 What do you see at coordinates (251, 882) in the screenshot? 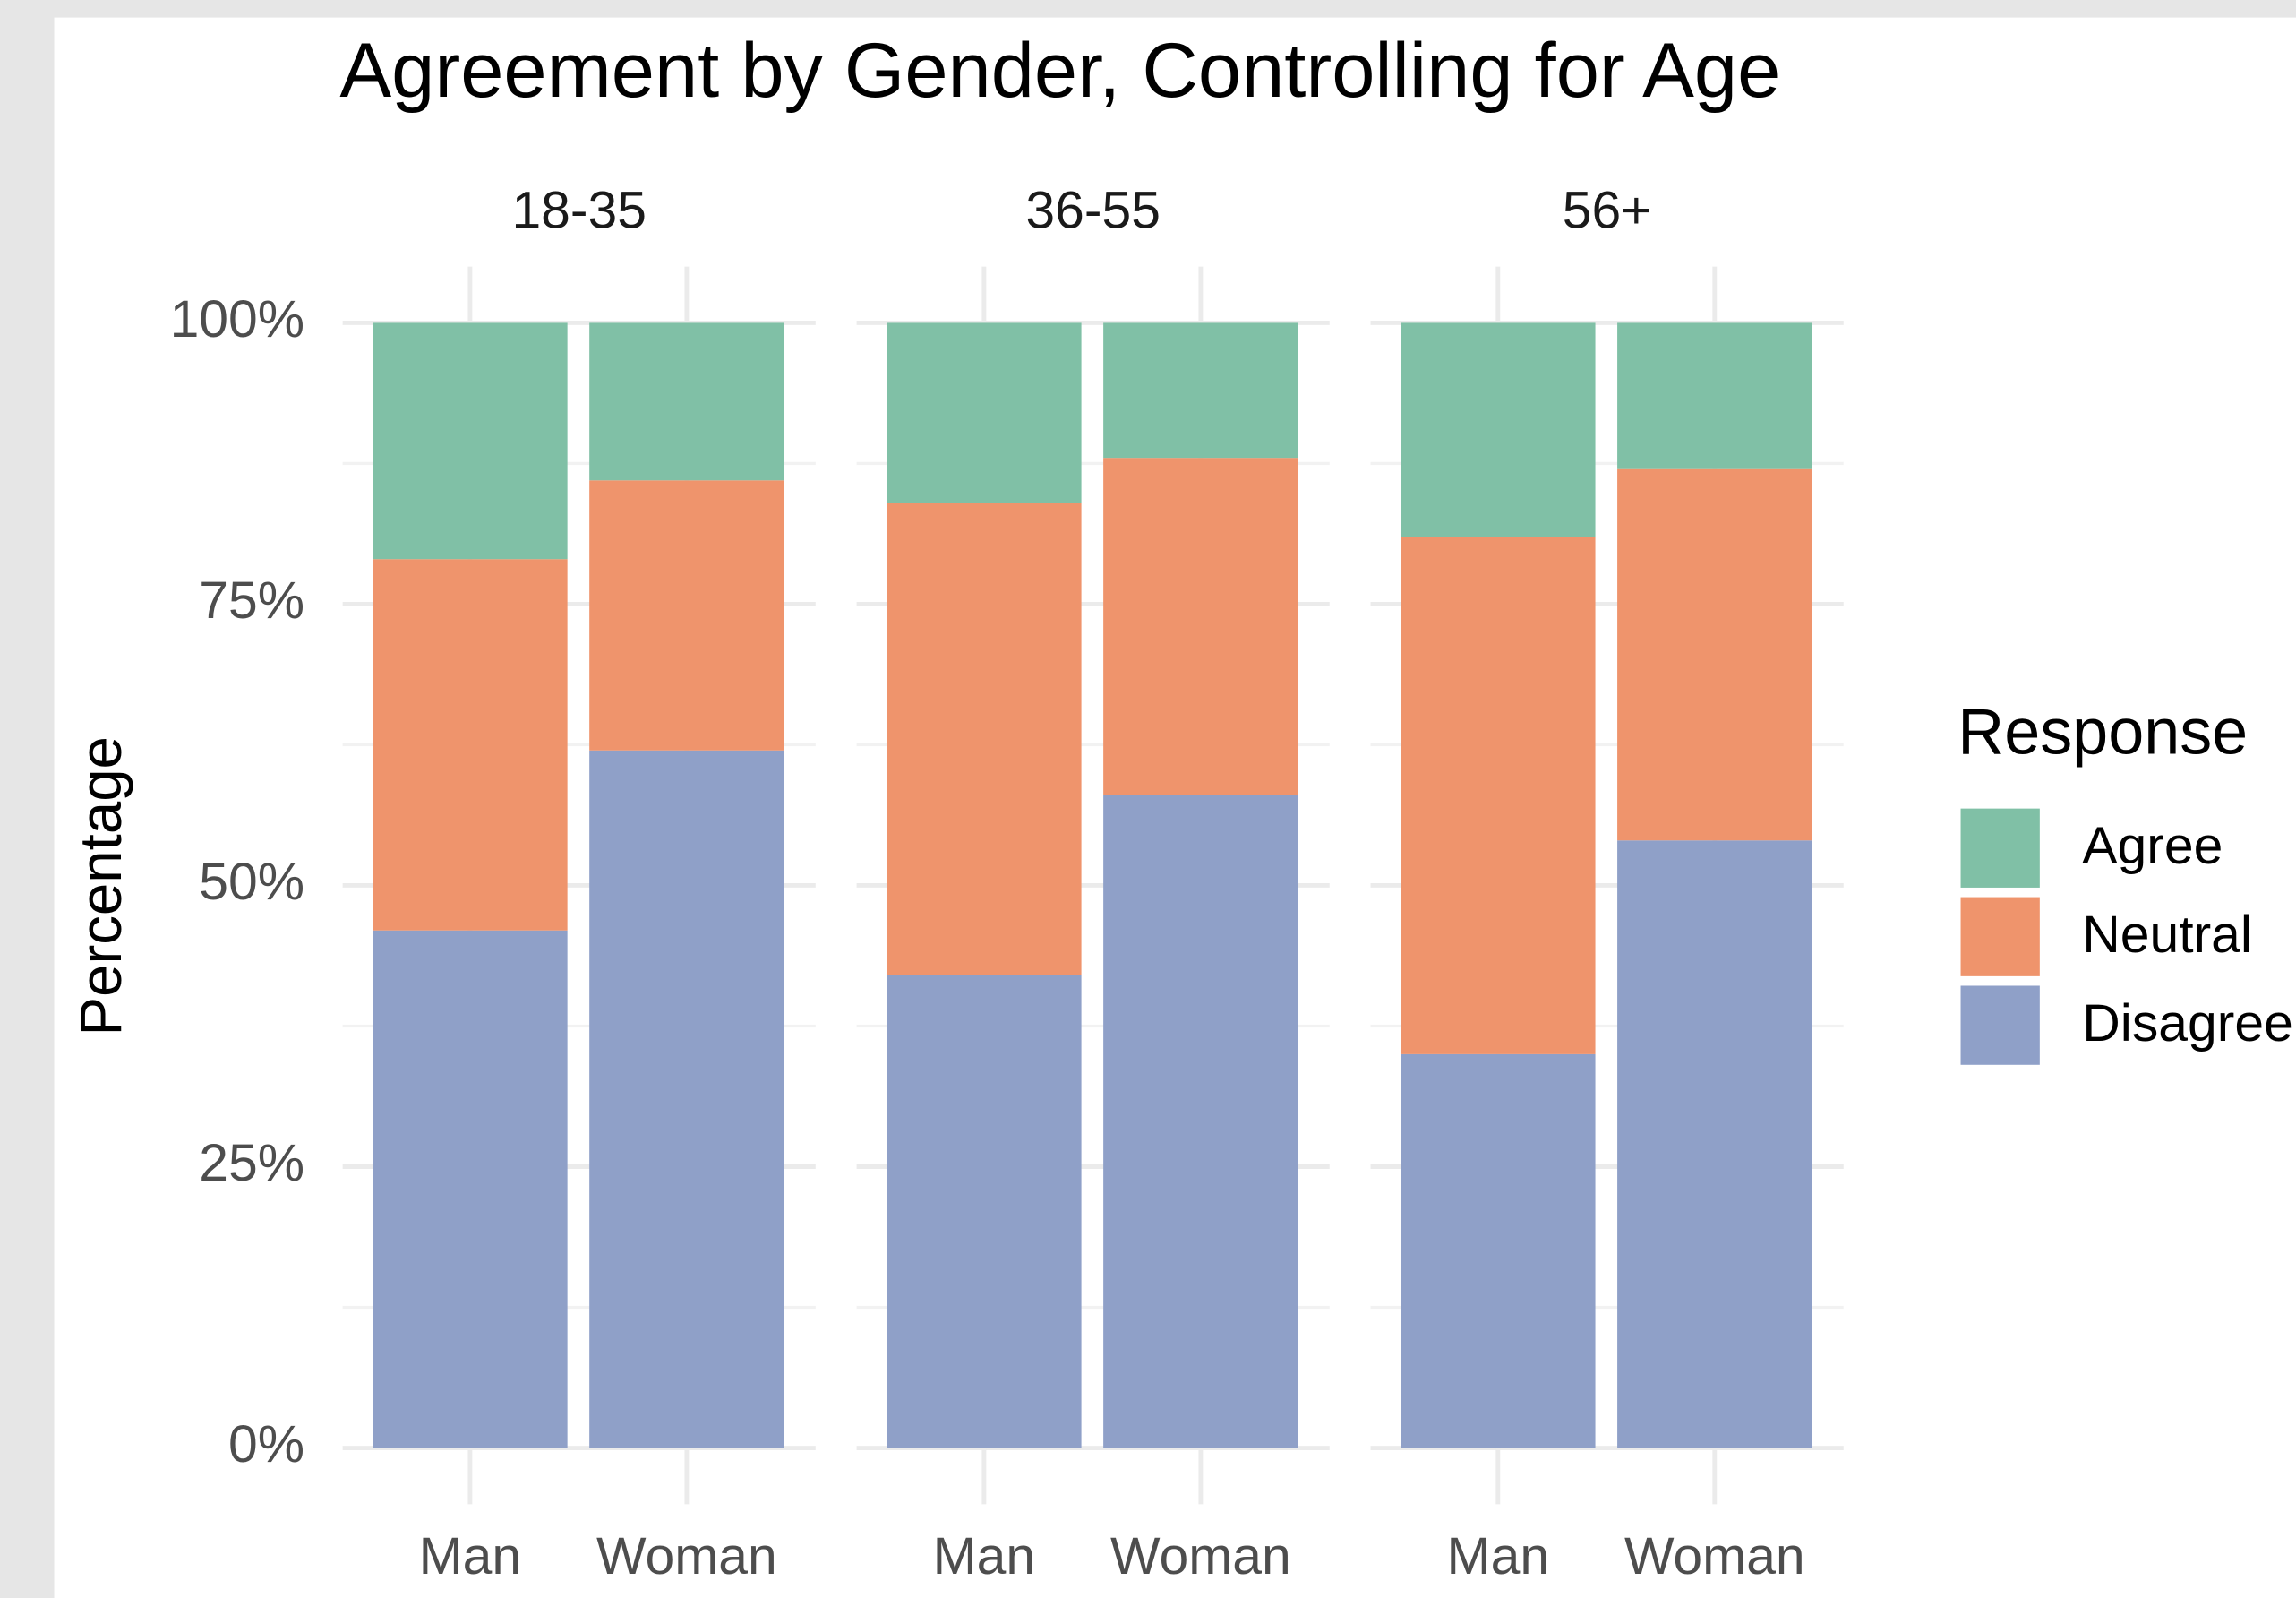
I see `y-tick-label: 50%` at bounding box center [251, 882].